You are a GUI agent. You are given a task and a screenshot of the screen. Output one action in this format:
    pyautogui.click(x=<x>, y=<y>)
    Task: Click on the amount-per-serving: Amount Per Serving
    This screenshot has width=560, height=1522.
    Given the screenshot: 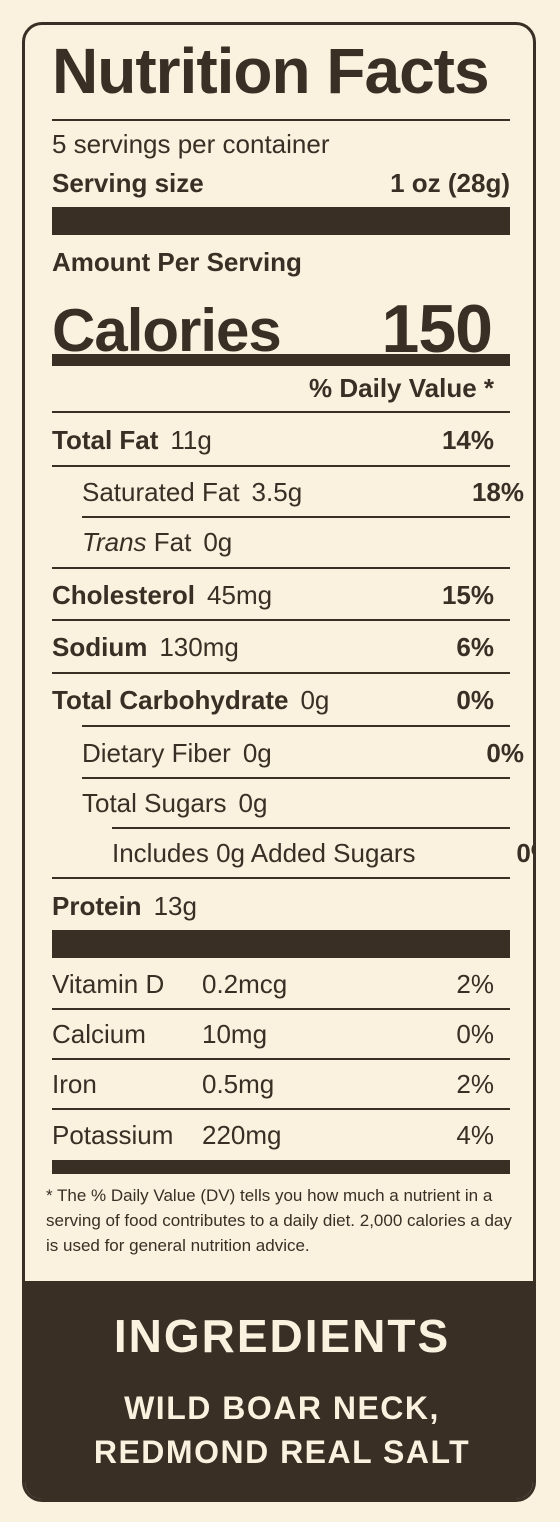 What is the action you would take?
    pyautogui.click(x=177, y=262)
    